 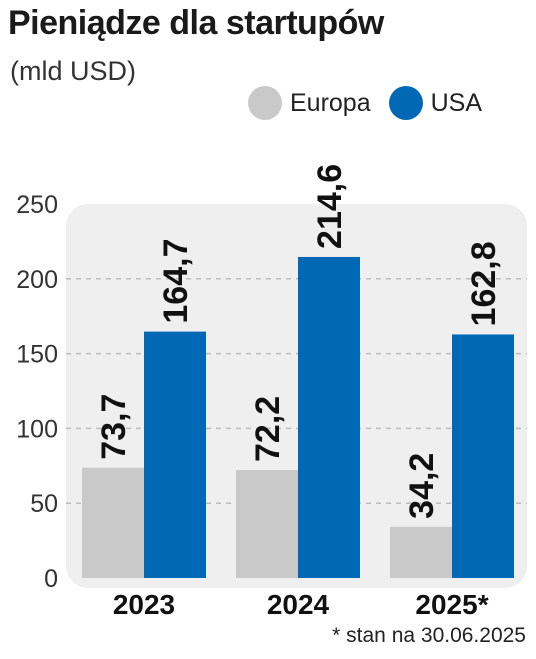 I want to click on bar-europa-2023, so click(x=113, y=522).